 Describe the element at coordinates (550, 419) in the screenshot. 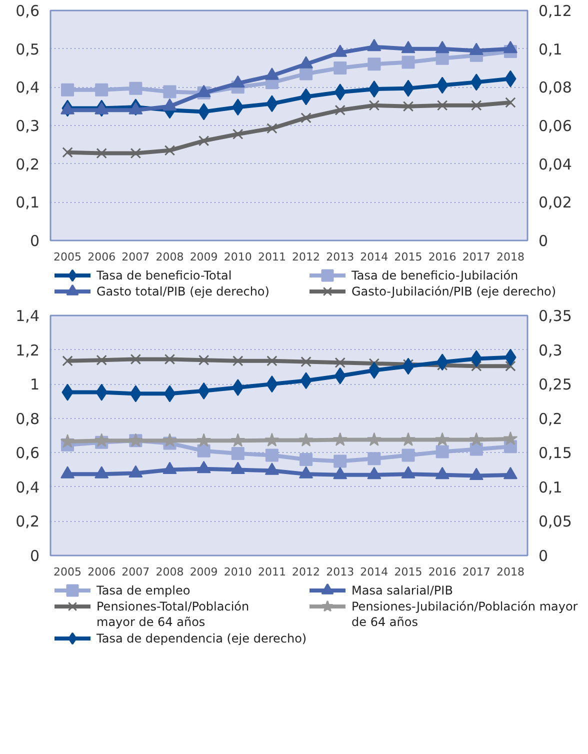

I see `y2-tick-label: 0,2` at that location.